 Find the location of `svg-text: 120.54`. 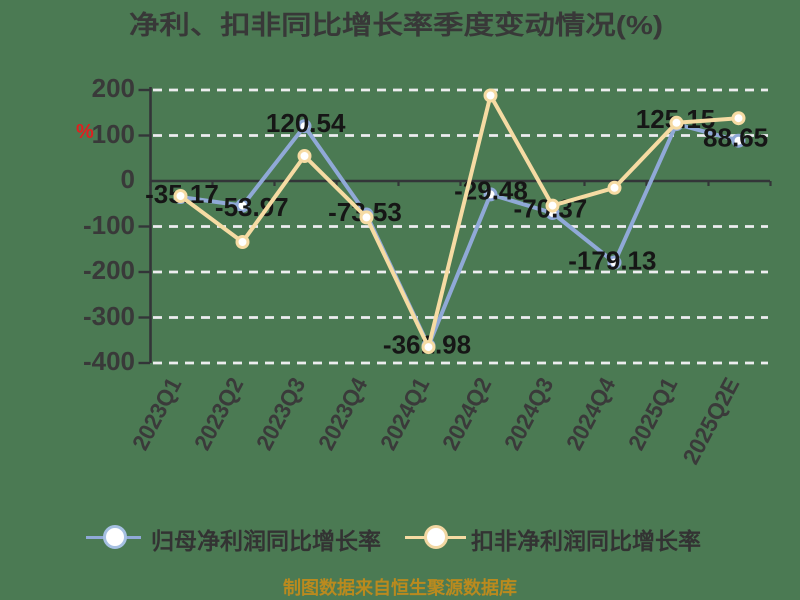

svg-text: 120.54 is located at coordinates (306, 123).